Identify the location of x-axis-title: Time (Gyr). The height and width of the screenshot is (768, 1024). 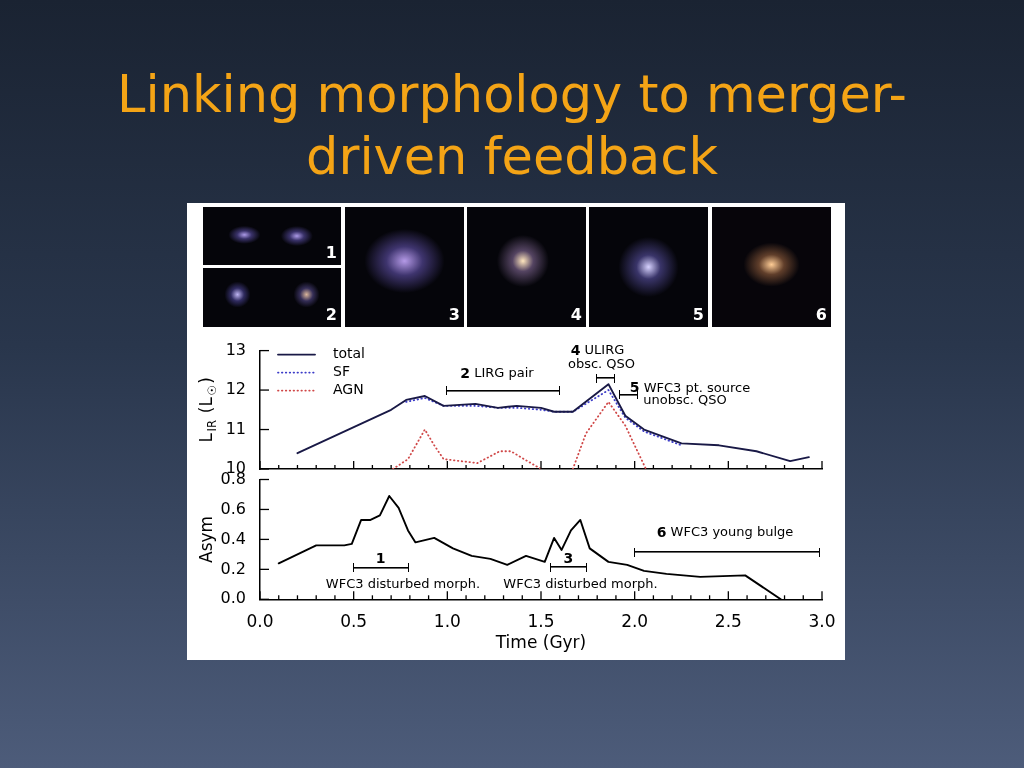
(540, 642).